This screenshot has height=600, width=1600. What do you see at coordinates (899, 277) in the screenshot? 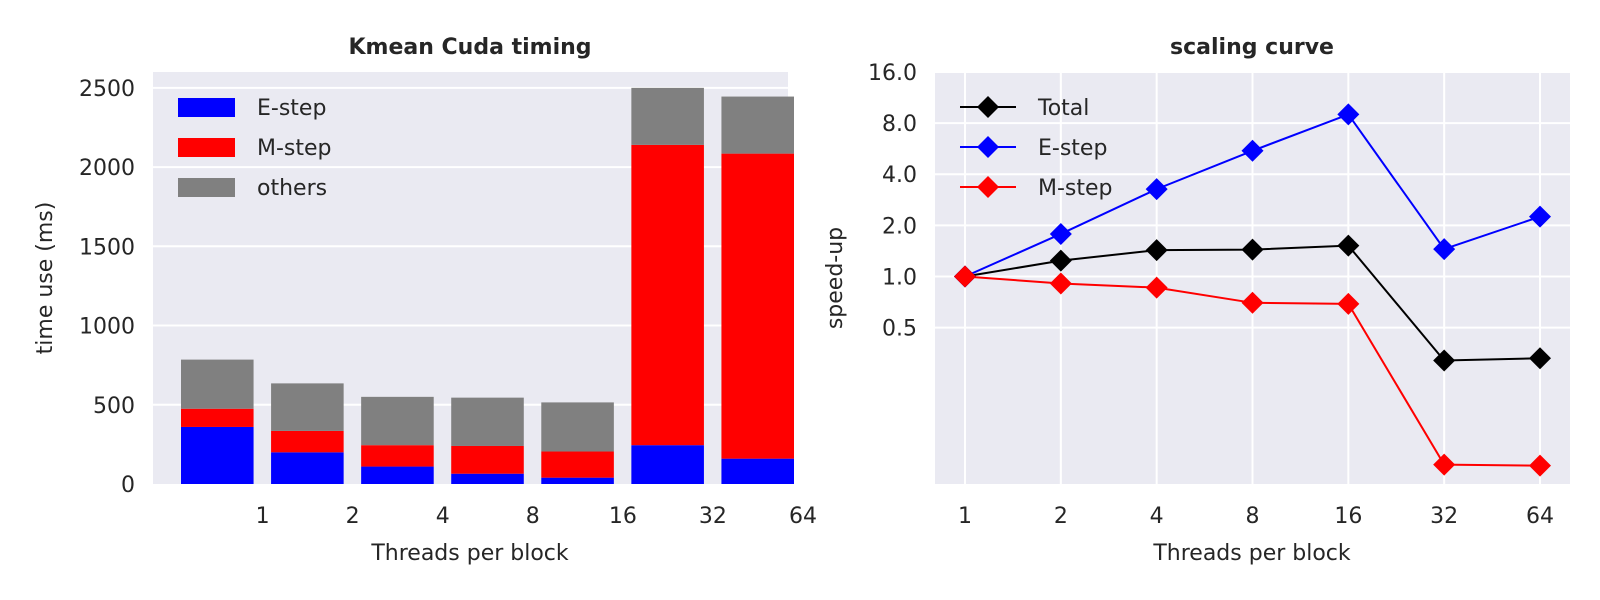
I see `y-tick-label: 1.0` at bounding box center [899, 277].